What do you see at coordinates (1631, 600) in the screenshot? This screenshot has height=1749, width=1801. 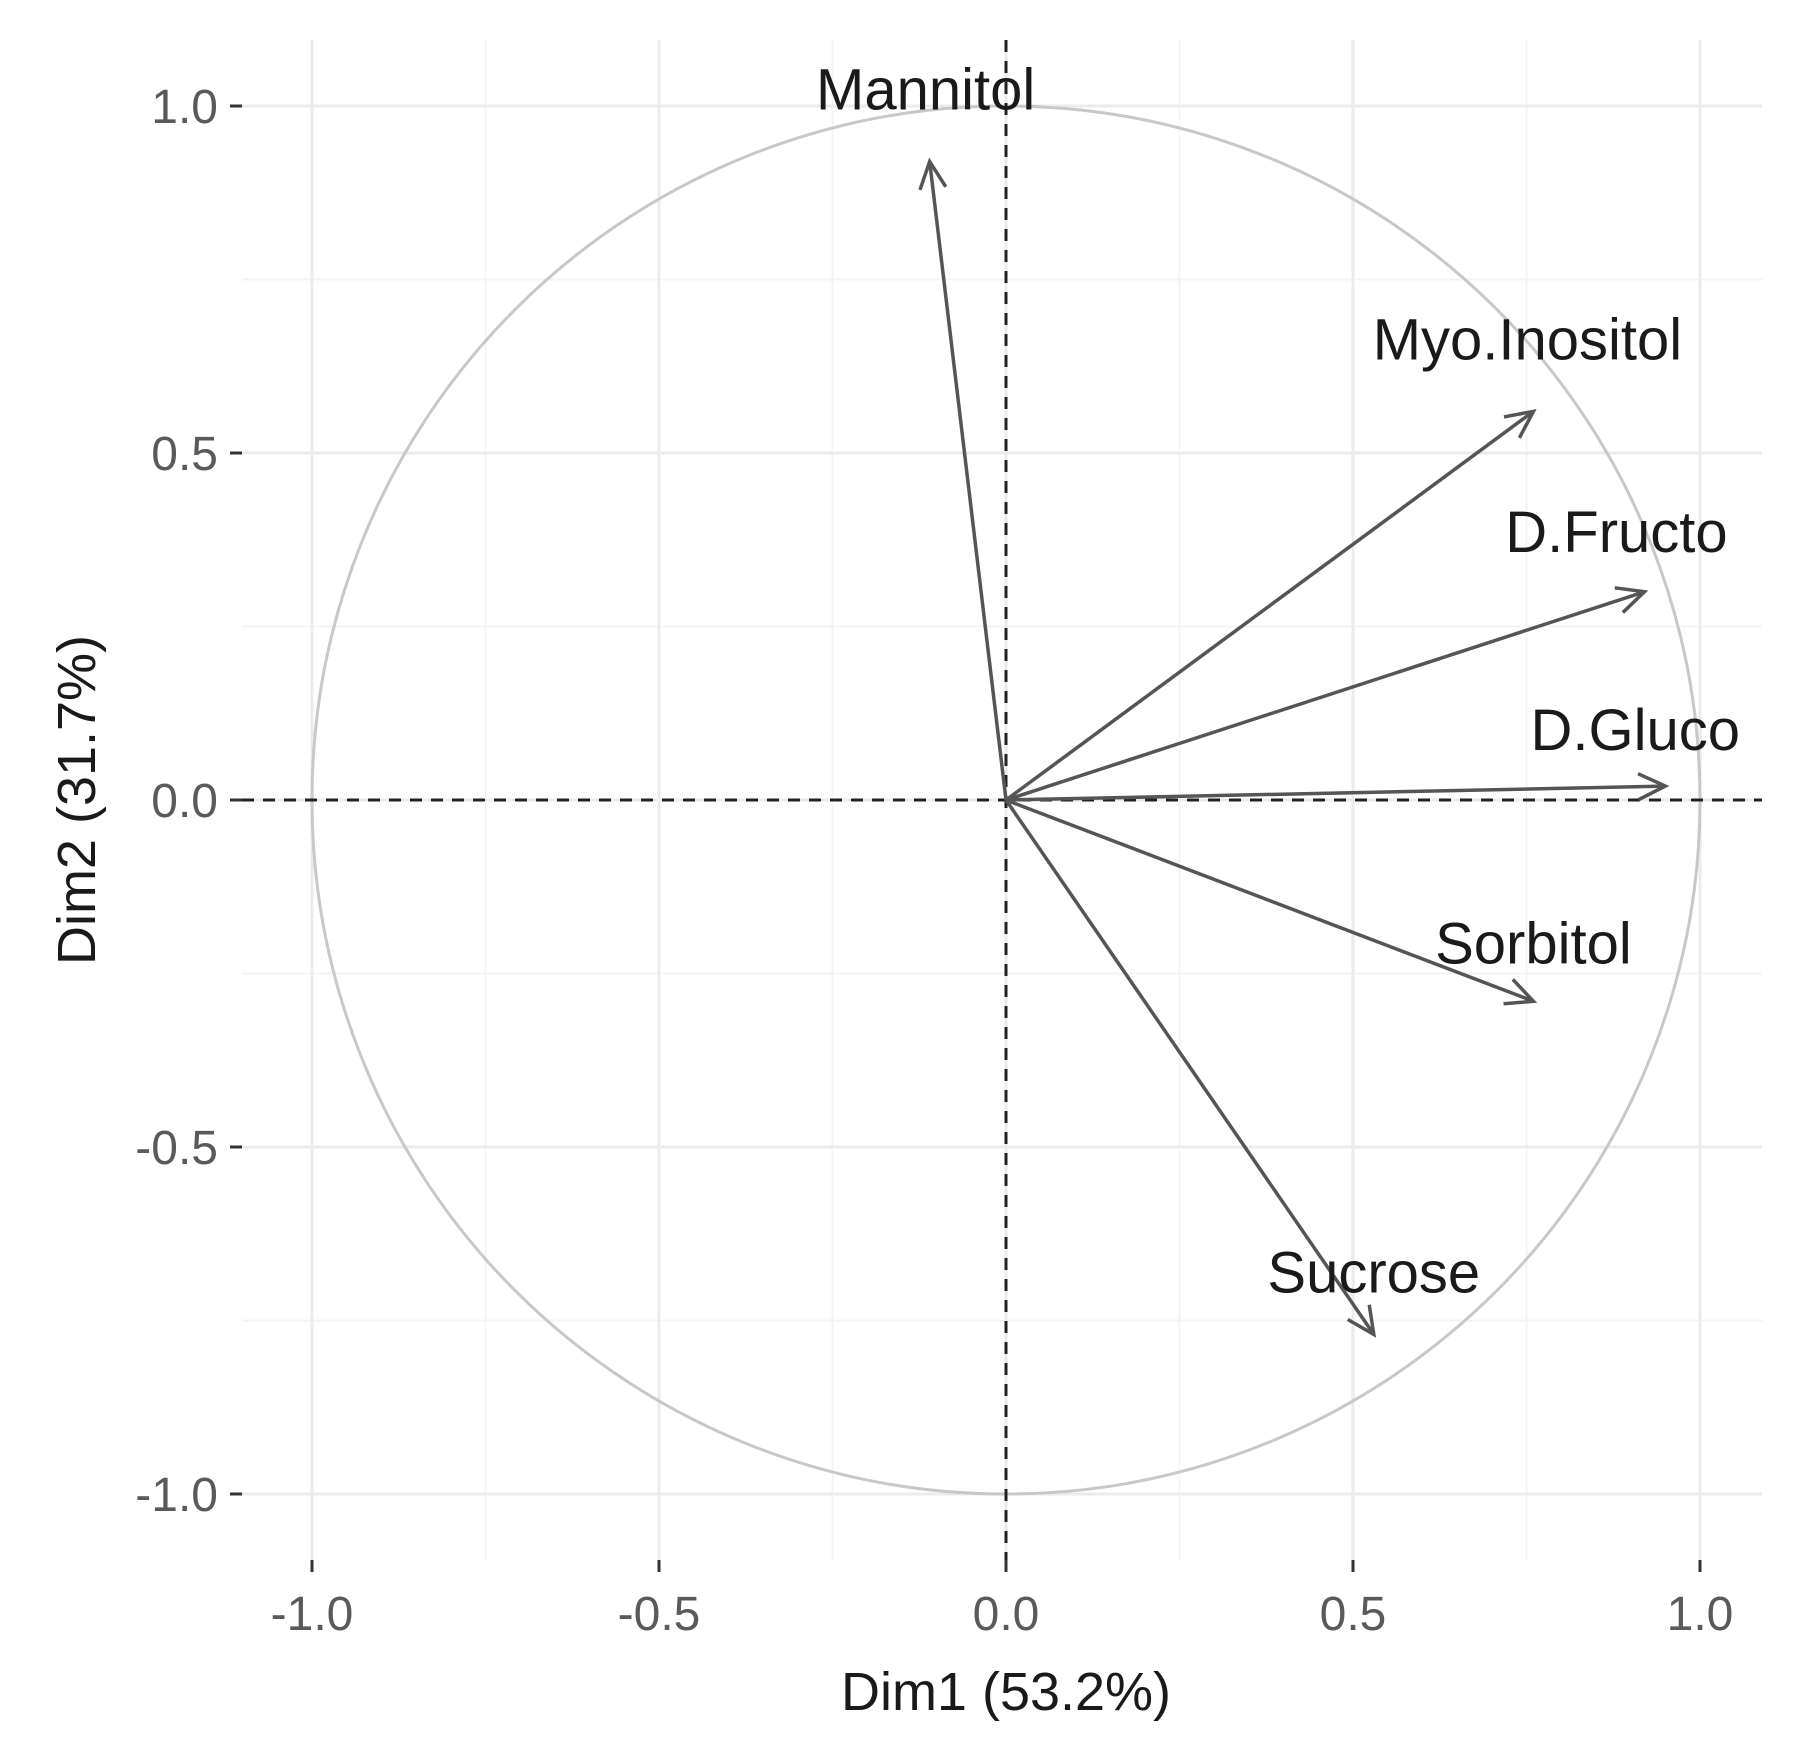 I see `arrowhead-d-fructo` at bounding box center [1631, 600].